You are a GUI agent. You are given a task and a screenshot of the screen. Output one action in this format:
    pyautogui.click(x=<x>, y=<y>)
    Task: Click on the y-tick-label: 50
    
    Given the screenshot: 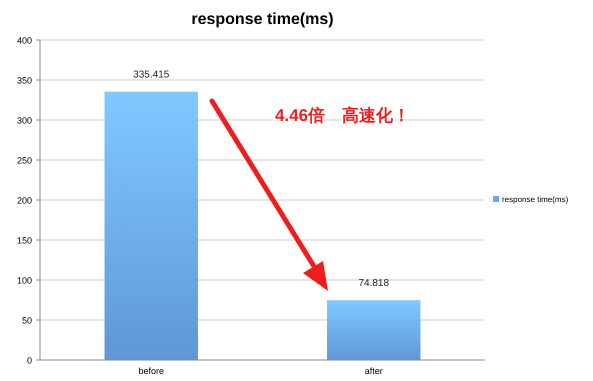 What is the action you would take?
    pyautogui.click(x=27, y=321)
    